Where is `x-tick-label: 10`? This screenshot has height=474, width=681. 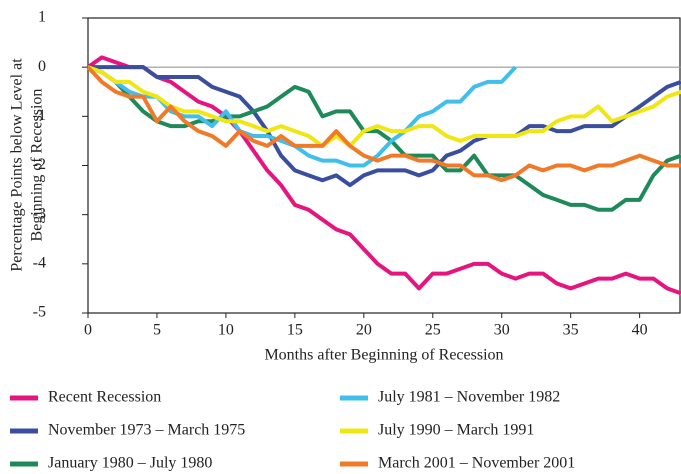
x-tick-label: 10 is located at coordinates (226, 330).